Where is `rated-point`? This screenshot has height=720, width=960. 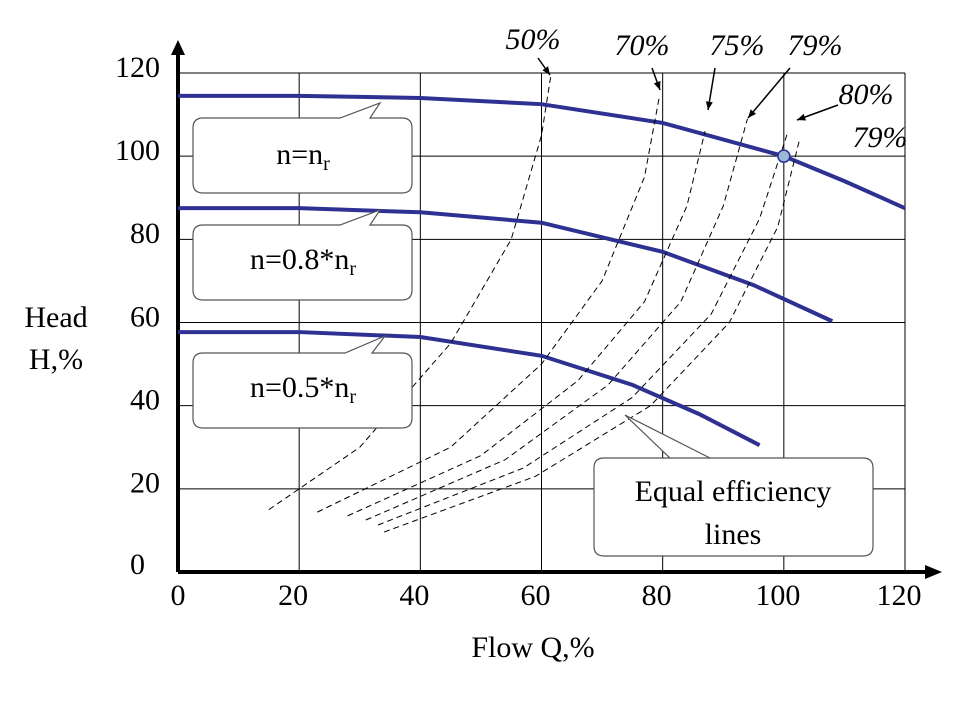 rated-point is located at coordinates (784, 156).